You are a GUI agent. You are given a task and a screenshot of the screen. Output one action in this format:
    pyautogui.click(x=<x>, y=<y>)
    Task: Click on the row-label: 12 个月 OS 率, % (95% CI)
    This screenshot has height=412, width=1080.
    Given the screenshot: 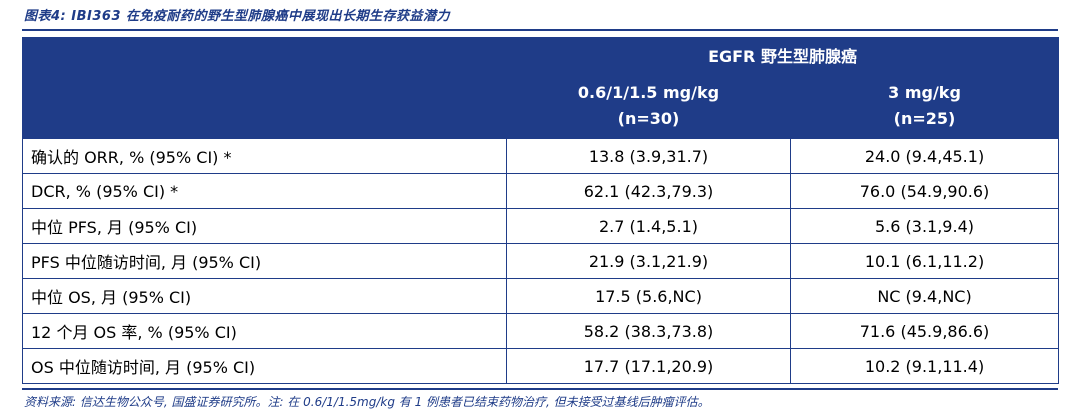 What is the action you would take?
    pyautogui.click(x=264, y=331)
    